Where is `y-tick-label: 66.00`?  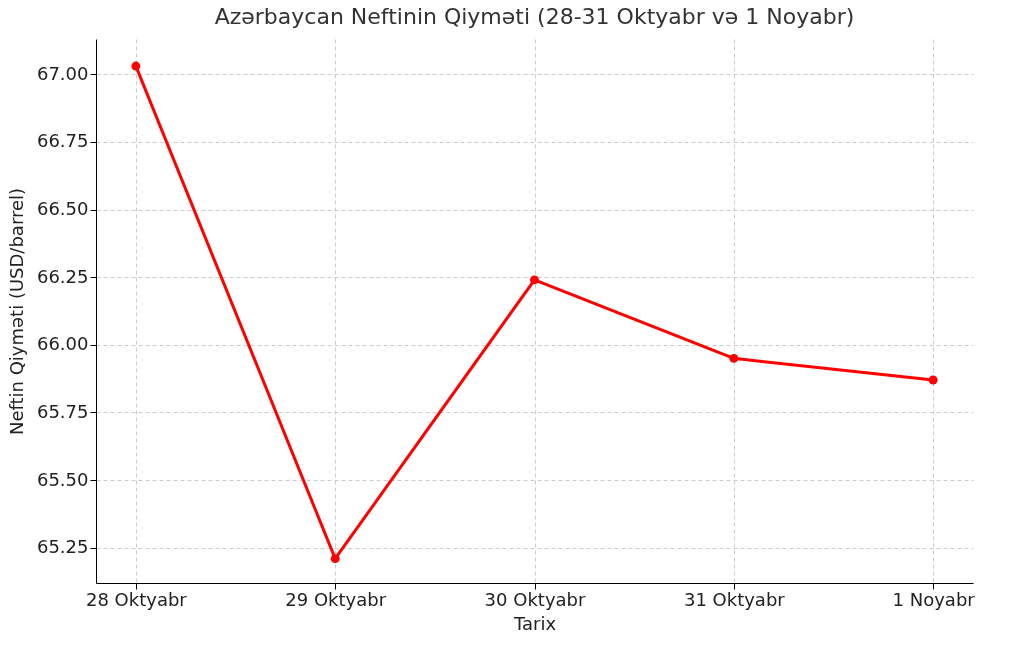
y-tick-label: 66.00 is located at coordinates (62, 344).